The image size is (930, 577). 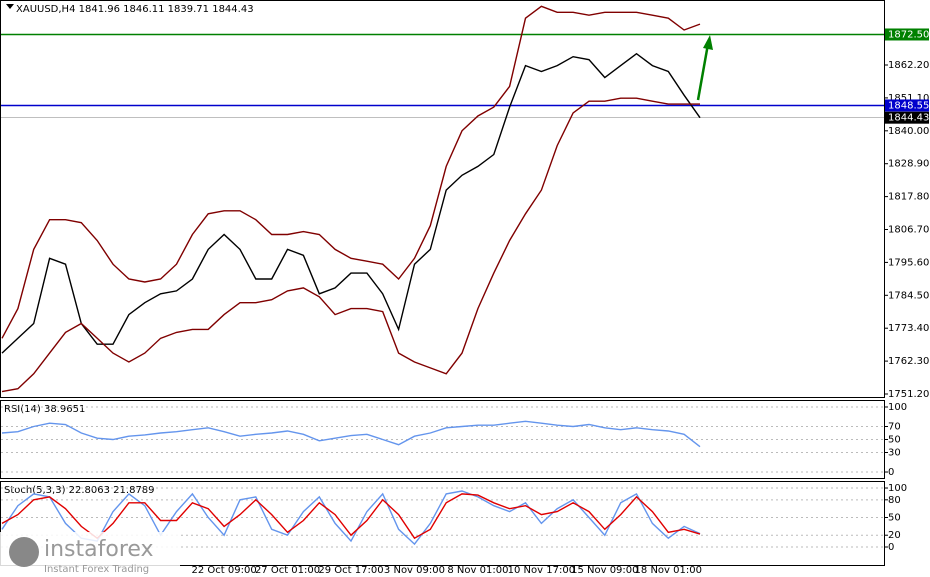 What do you see at coordinates (894, 500) in the screenshot?
I see `y-tick-label: 80` at bounding box center [894, 500].